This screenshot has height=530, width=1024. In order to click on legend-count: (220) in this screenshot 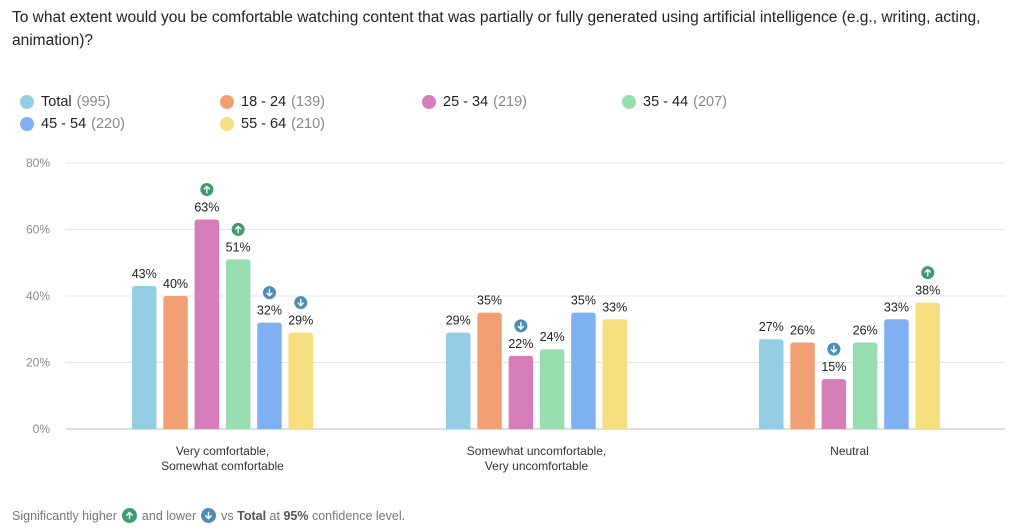, I will do `click(108, 124)`.